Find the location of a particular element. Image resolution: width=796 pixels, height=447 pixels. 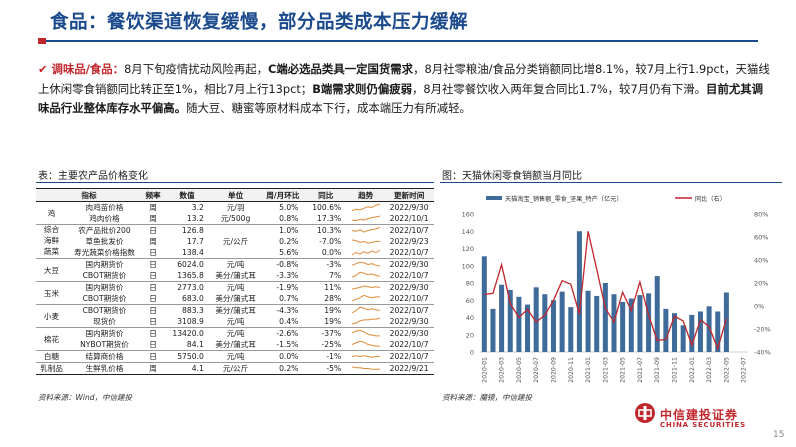

table-row: 鸡 肉鸡苗价格 周 3.2 元/羽 5.0% 100.6% 2022/9/30 is located at coordinates (235, 210).